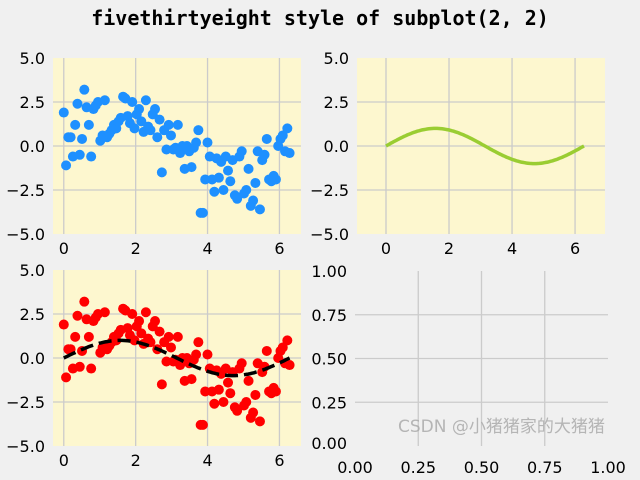 This screenshot has height=480, width=640. Describe the element at coordinates (329, 271) in the screenshot. I see `y-tick-label: 1.00` at that location.